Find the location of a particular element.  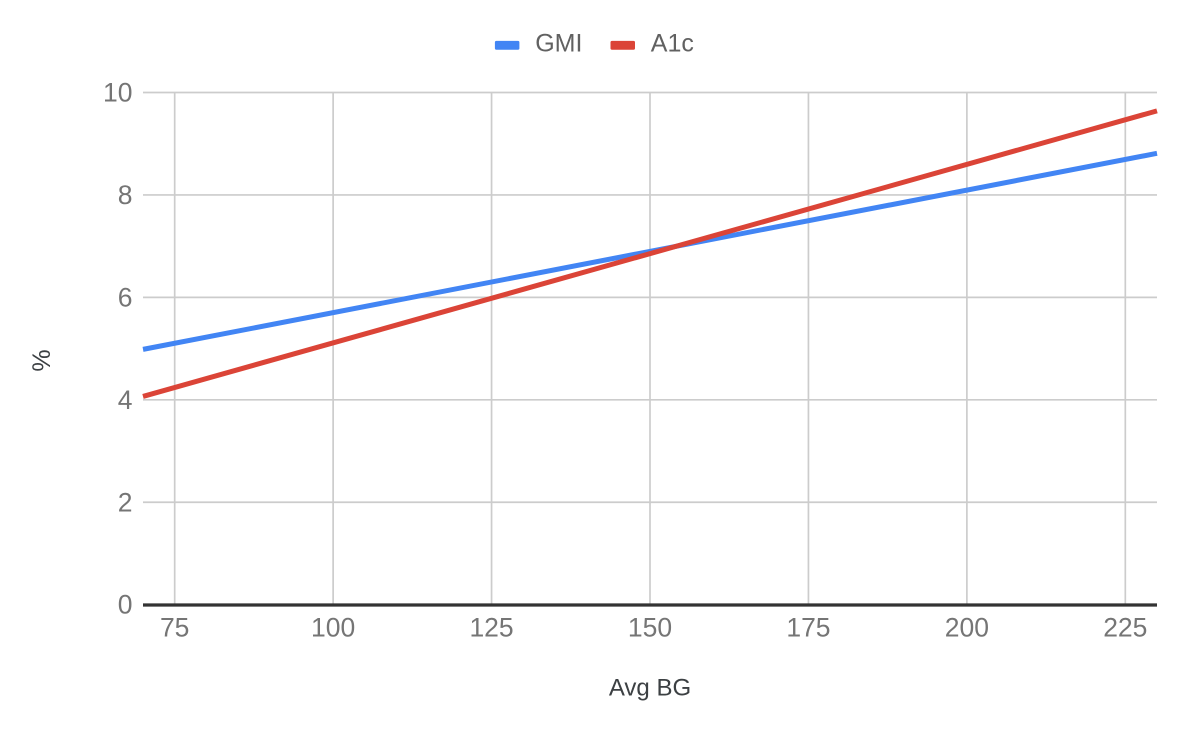

svg-text: 4 is located at coordinates (125, 400).